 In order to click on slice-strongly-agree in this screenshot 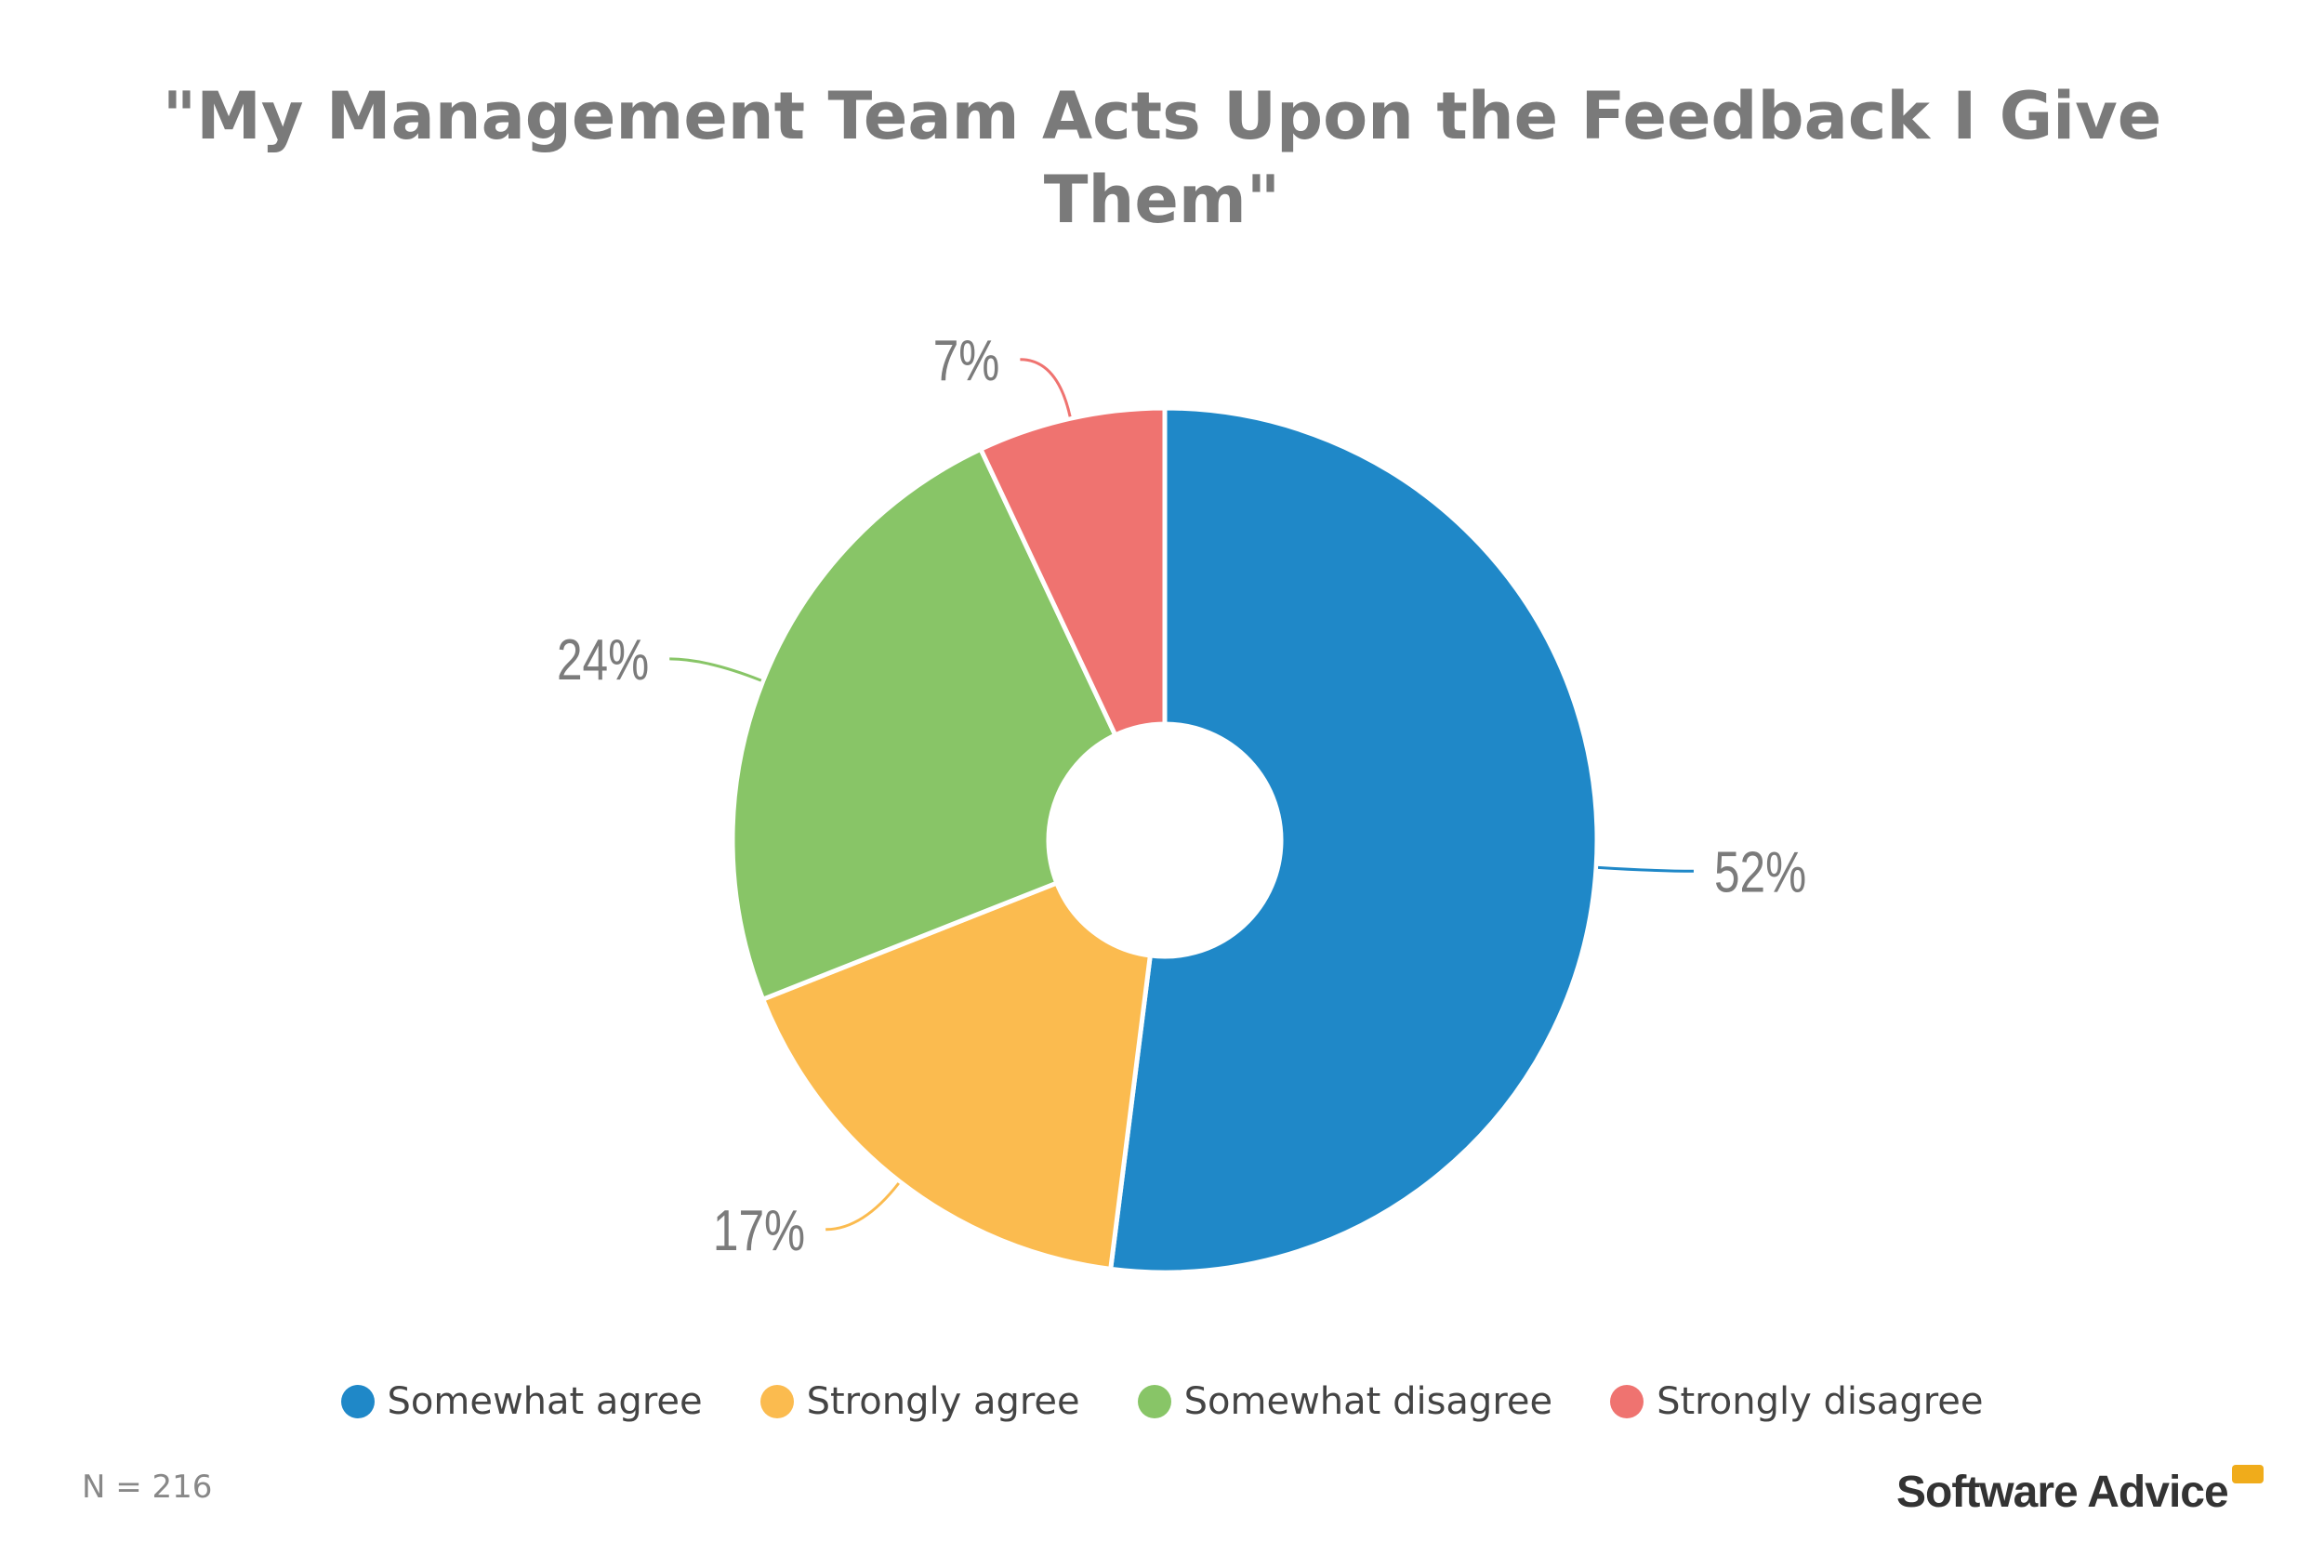, I will do `click(956, 1075)`.